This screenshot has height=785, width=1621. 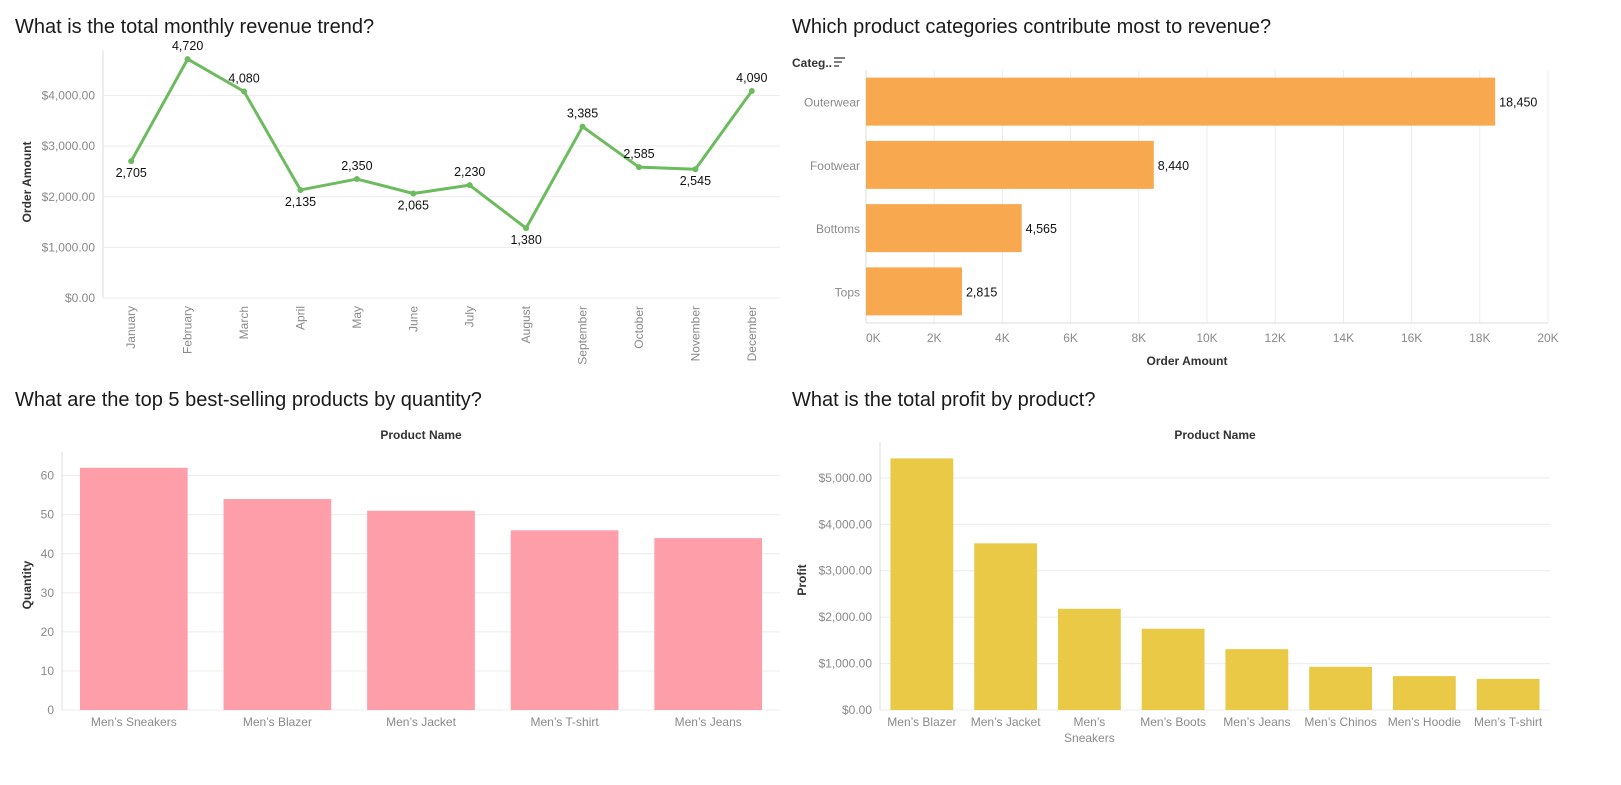 What do you see at coordinates (1479, 338) in the screenshot?
I see `x-tick-label: 18K` at bounding box center [1479, 338].